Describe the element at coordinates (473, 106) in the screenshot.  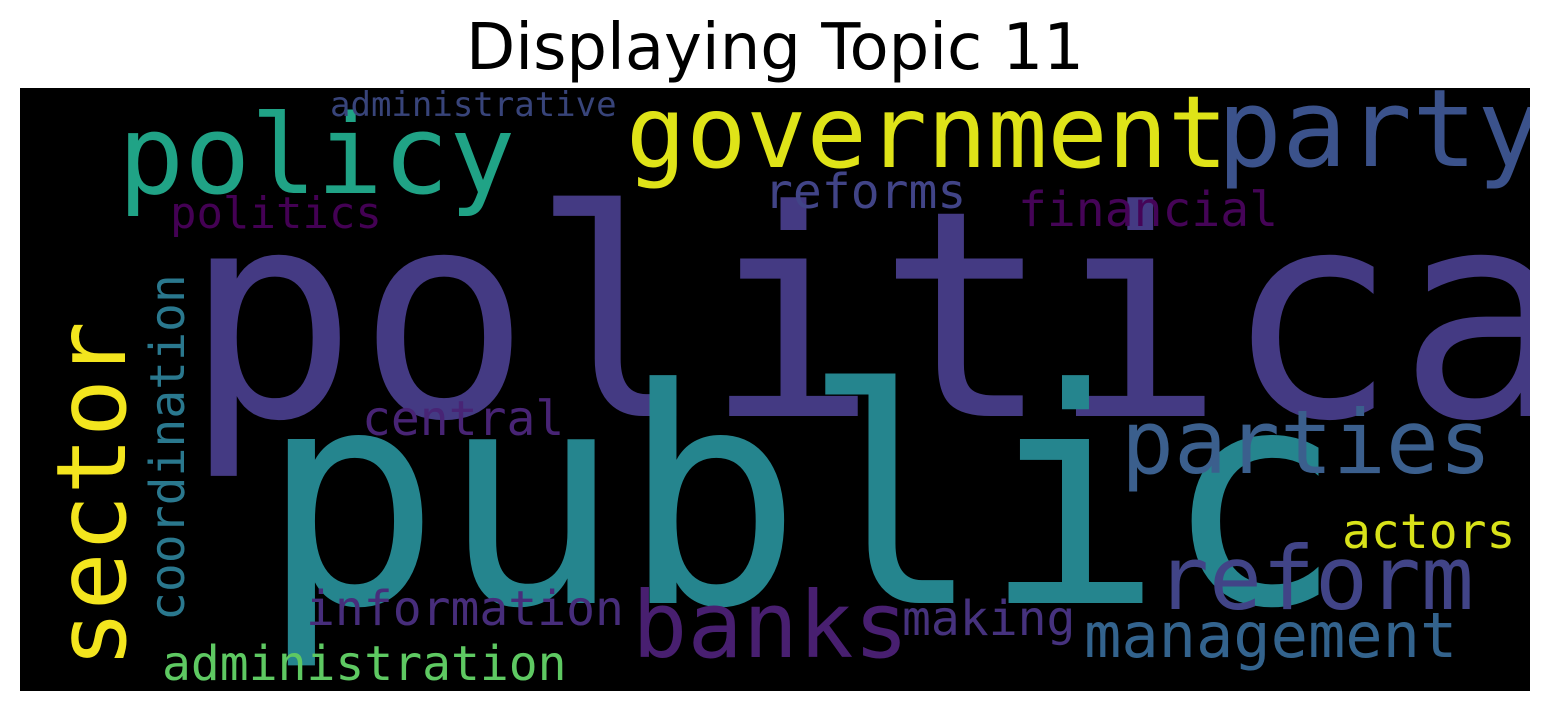
I see `word-administrative: administrative` at that location.